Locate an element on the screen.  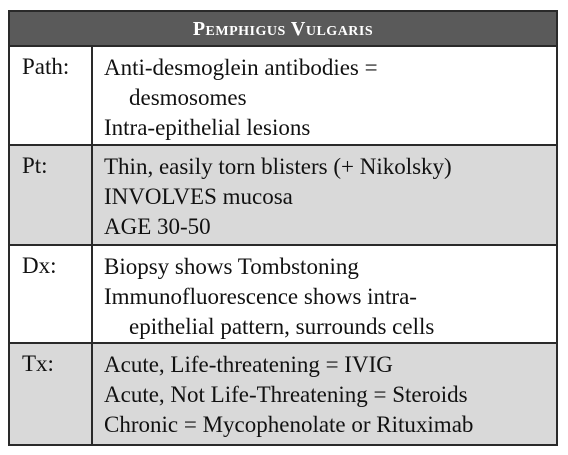
content-line: Chronic = Mycophenolate or Rituximab is located at coordinates (289, 424).